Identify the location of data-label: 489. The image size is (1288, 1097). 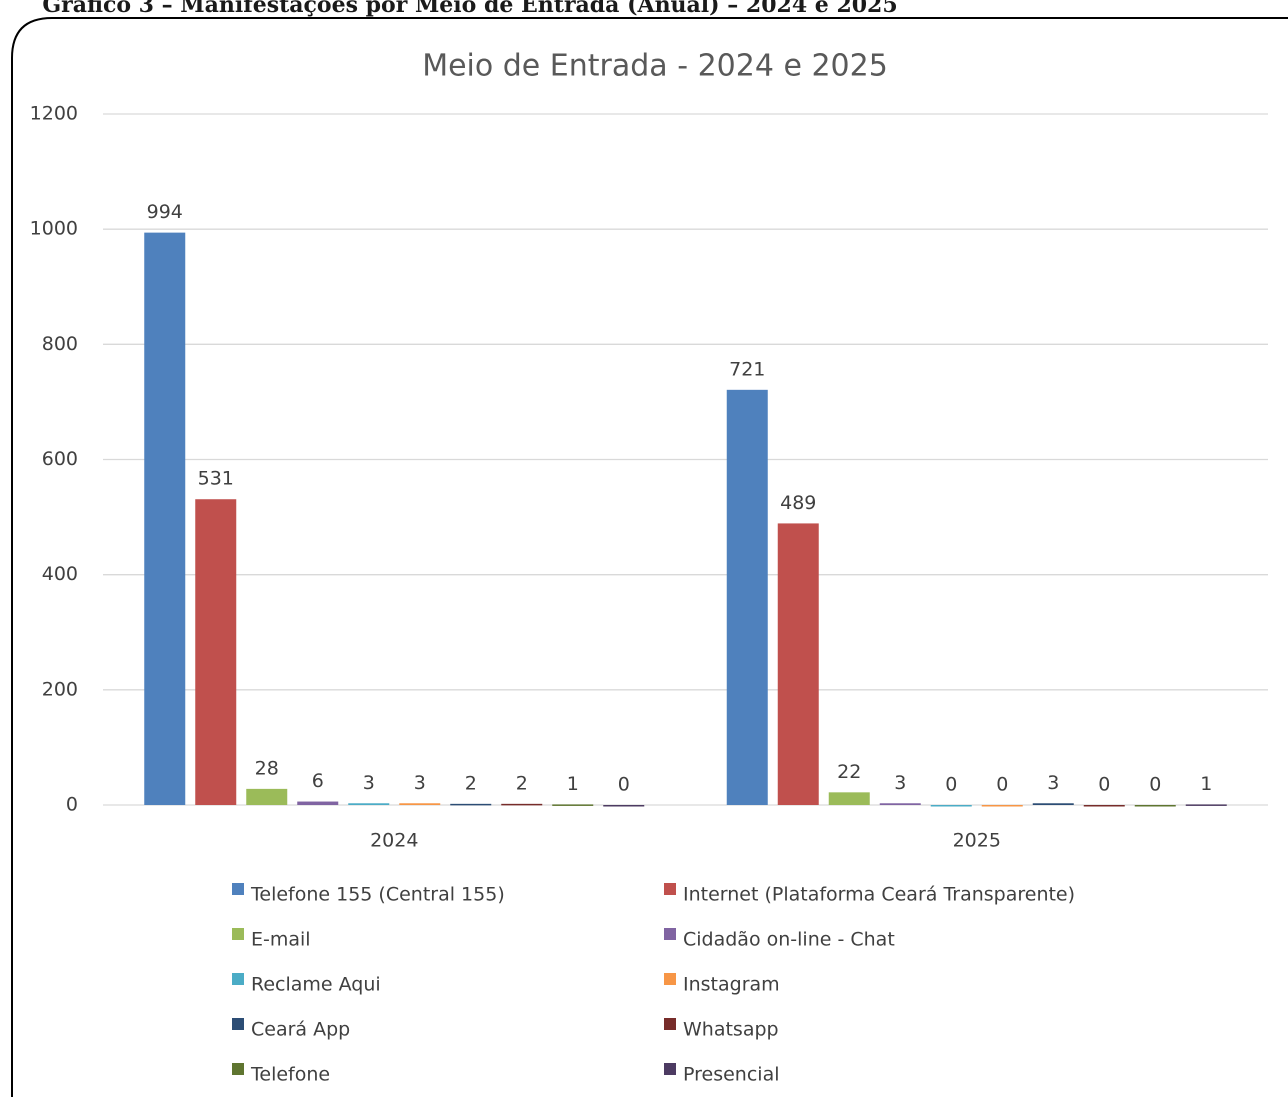
(798, 503).